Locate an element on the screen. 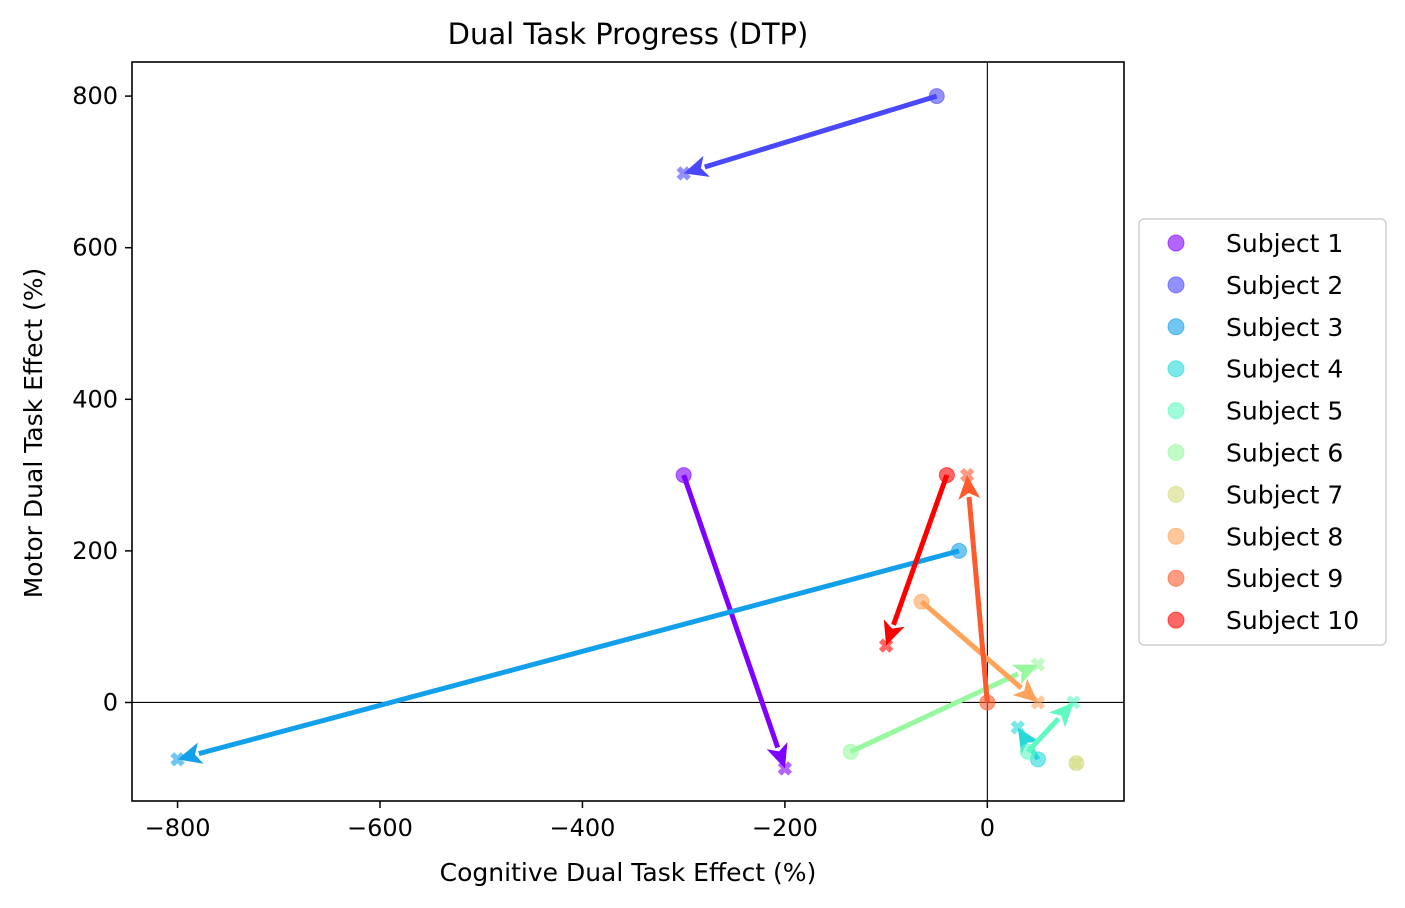 The image size is (1405, 908). y-tick-label: 0 is located at coordinates (110, 702).